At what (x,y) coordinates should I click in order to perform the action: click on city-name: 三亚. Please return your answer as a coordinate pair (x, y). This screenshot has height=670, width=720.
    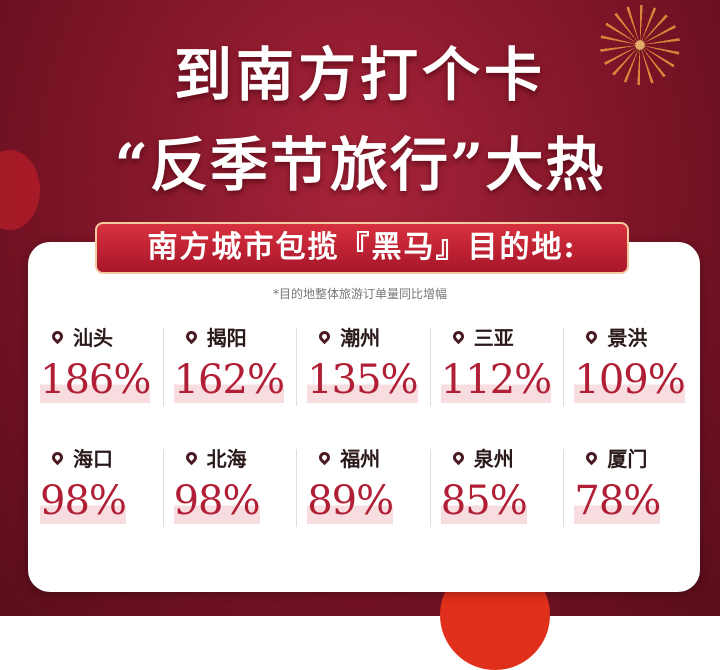
    Looking at the image, I should click on (493, 338).